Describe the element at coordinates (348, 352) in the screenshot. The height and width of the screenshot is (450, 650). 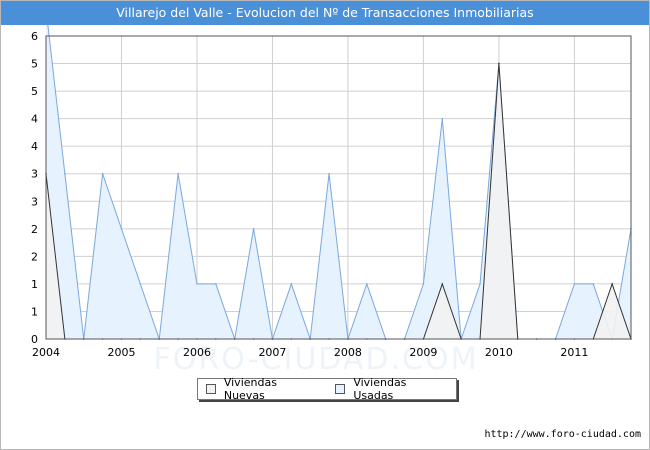
I see `x-tick-label: 2008` at that location.